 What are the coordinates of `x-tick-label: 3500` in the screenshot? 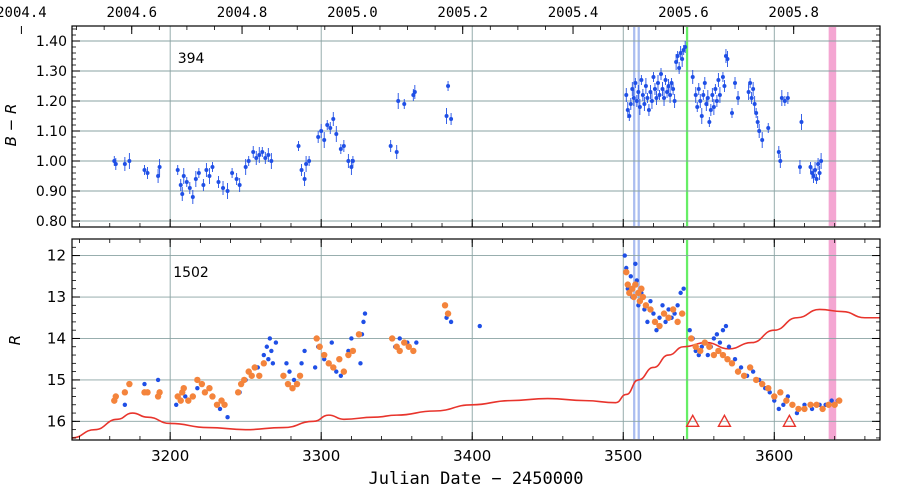 It's located at (623, 456).